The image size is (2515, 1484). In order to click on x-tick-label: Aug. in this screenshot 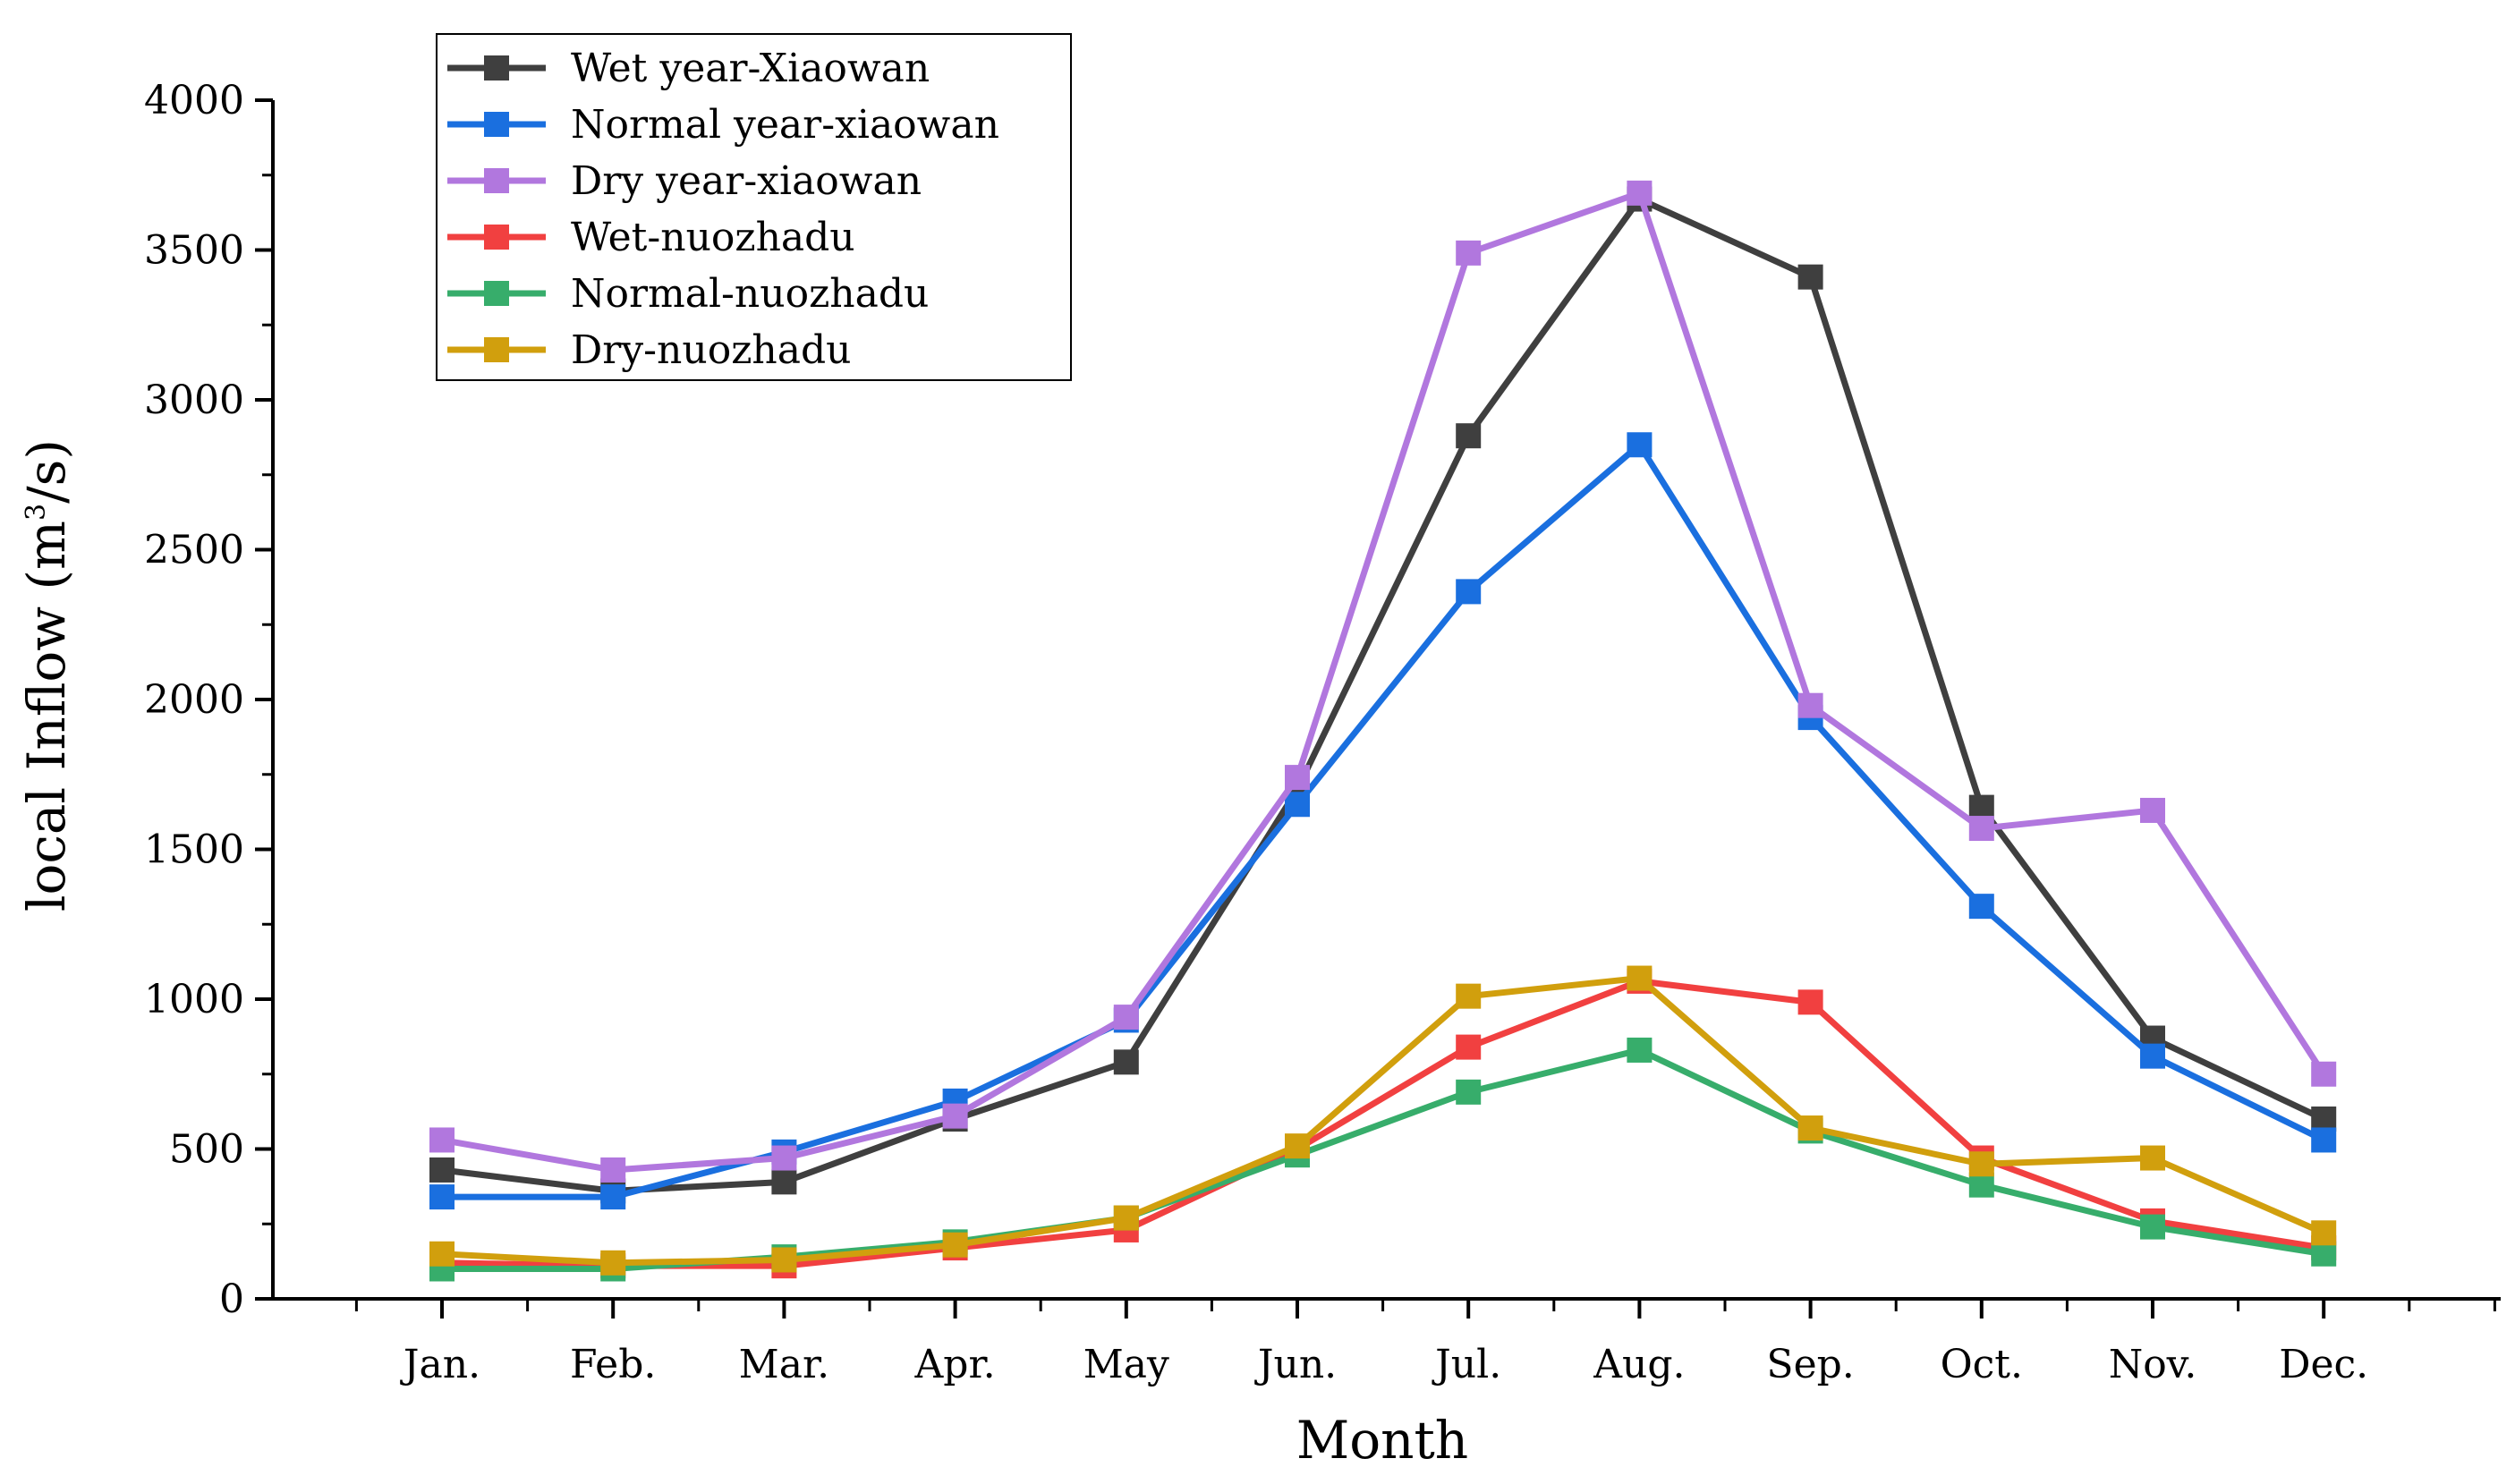, I will do `click(1639, 1364)`.